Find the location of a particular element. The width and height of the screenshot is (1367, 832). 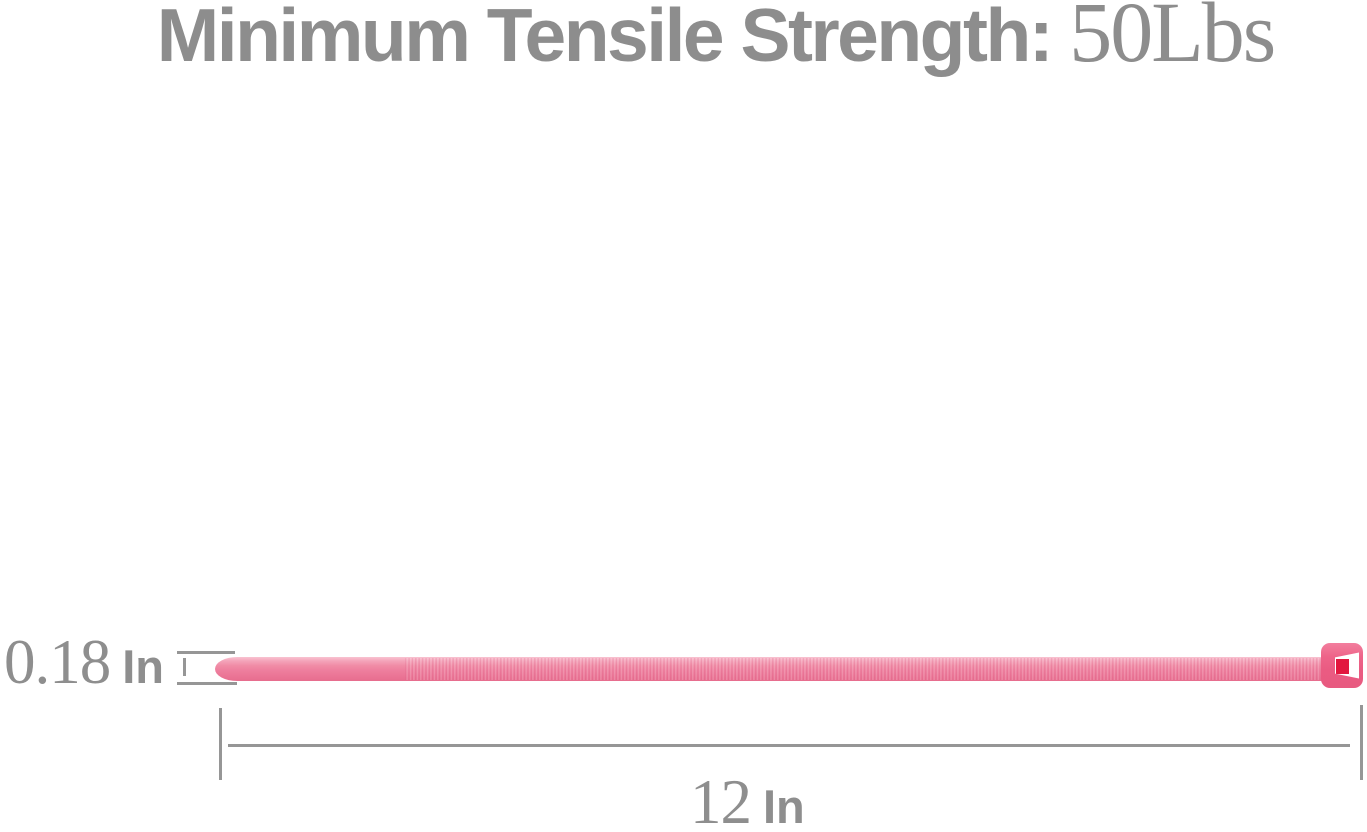

length-dim-right-tick is located at coordinates (1361, 742).